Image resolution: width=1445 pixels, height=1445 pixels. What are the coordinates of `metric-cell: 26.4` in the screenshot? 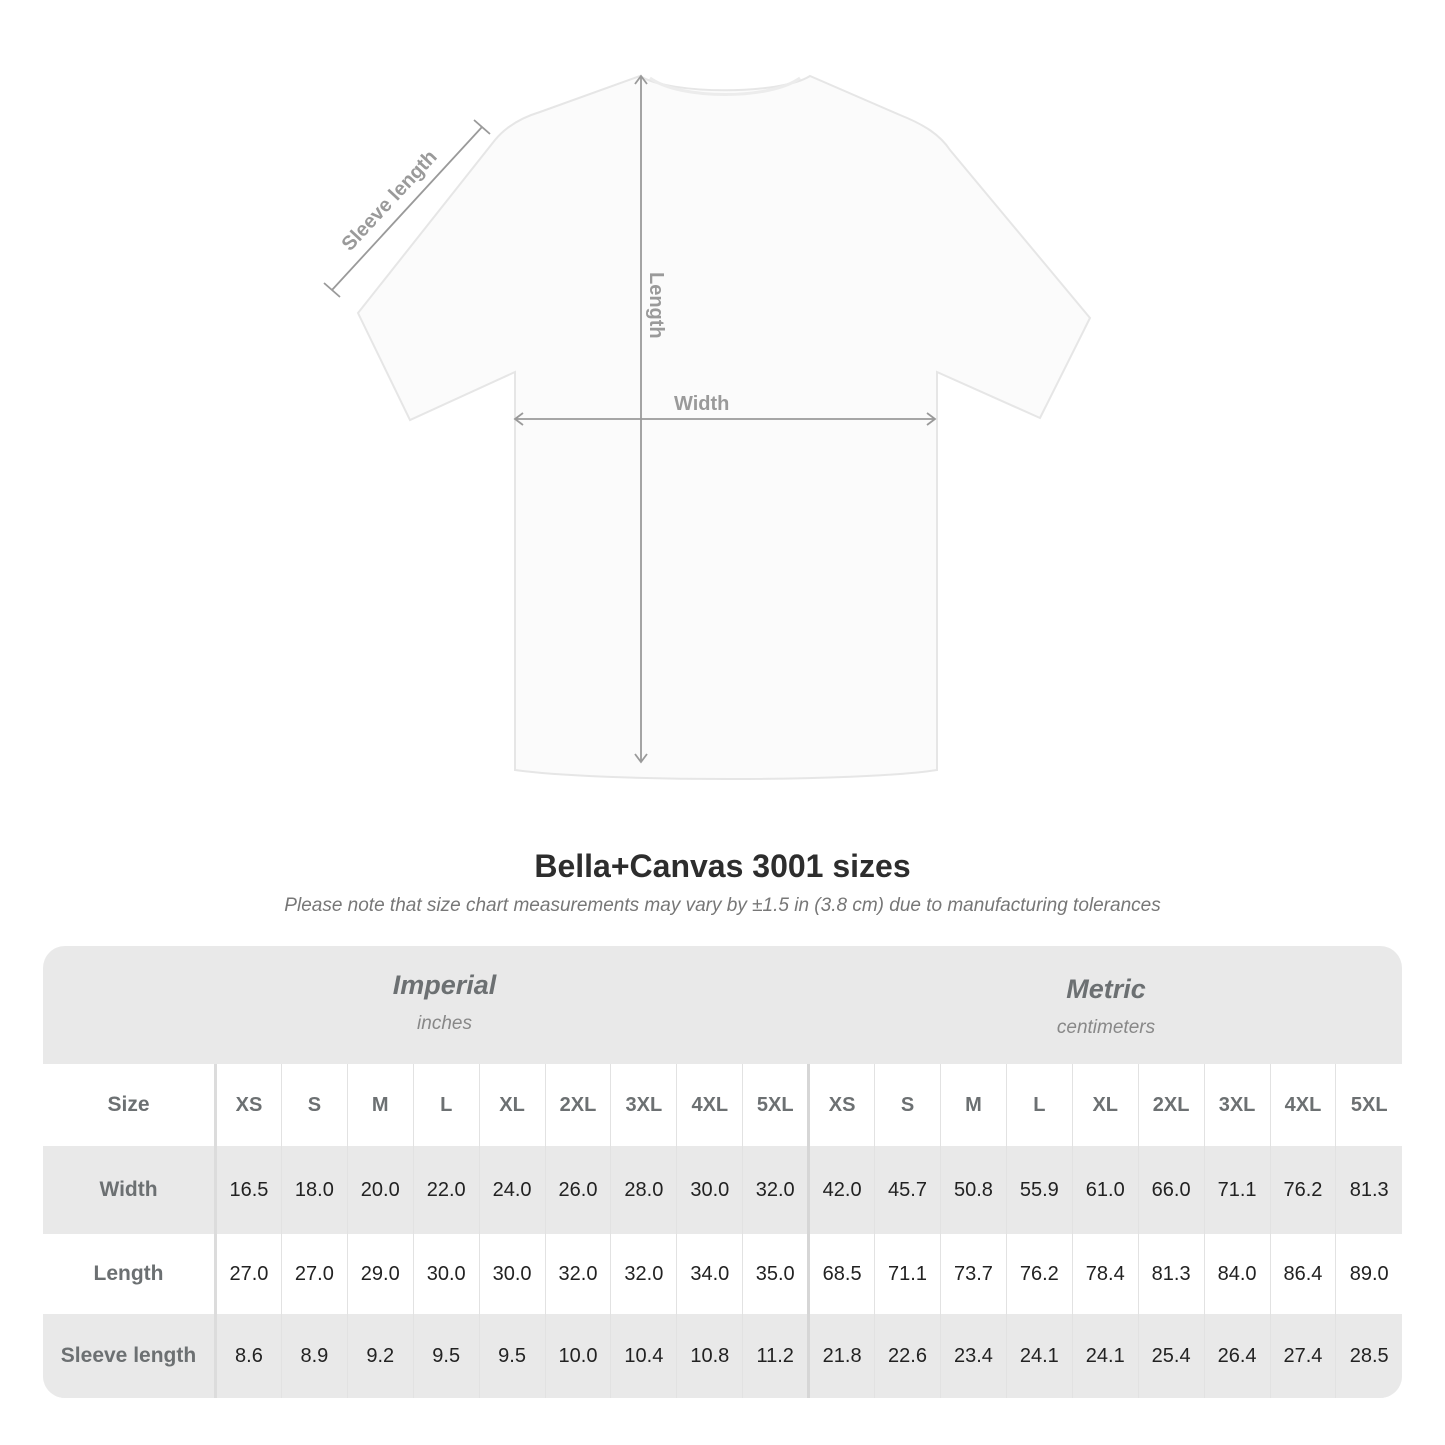 It's located at (1236, 1356).